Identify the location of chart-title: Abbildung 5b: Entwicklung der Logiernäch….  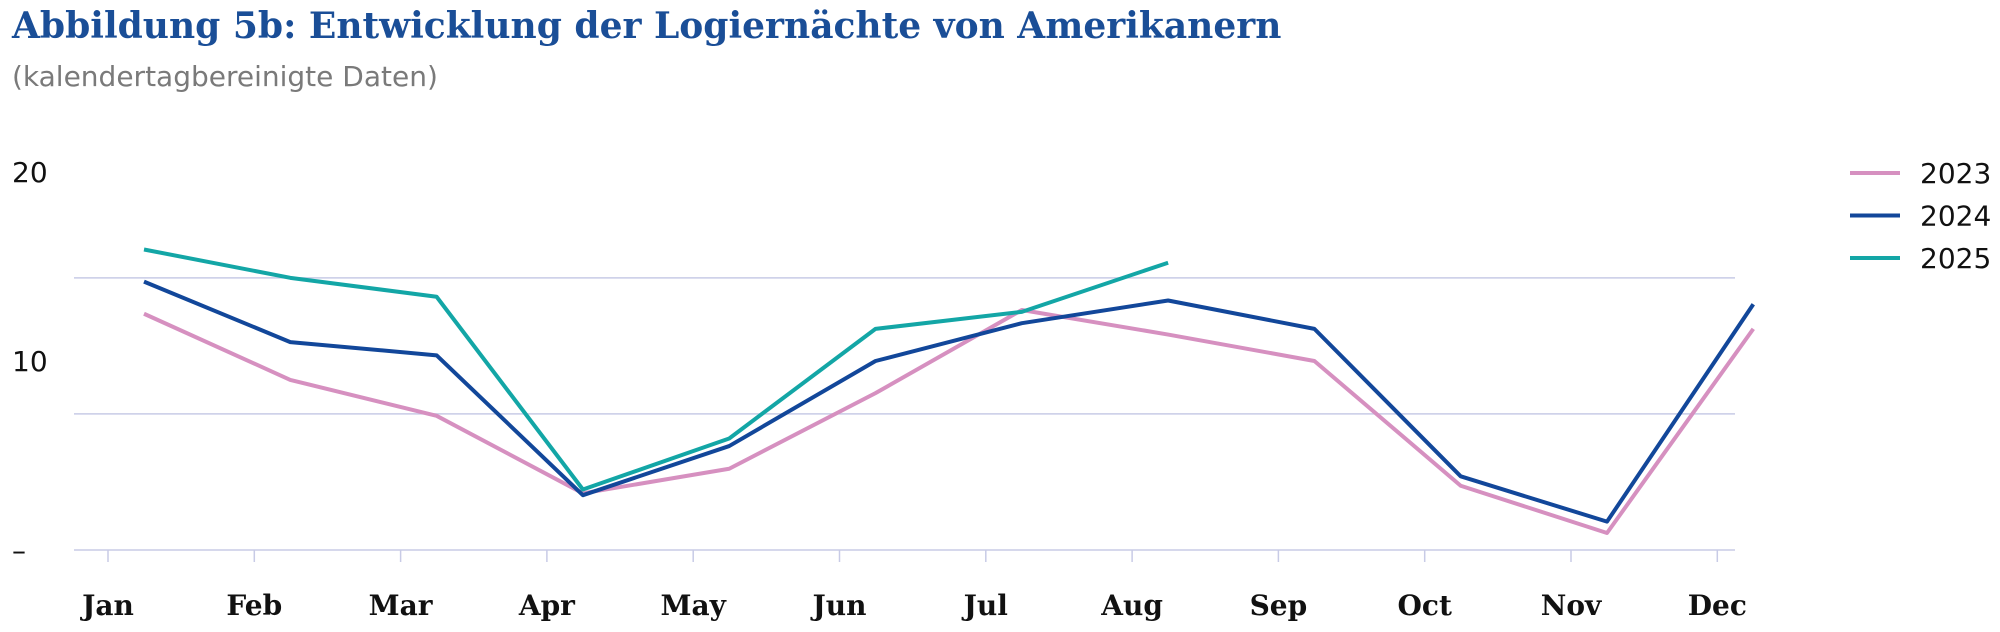
(646, 26).